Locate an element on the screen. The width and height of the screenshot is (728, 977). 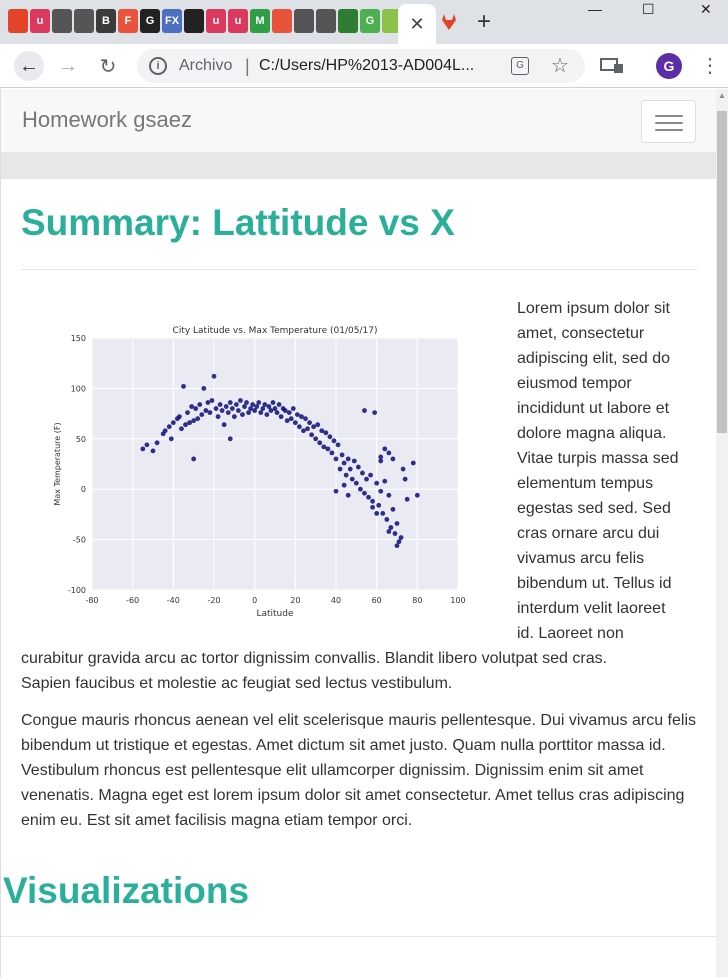
close-tab-icon: ✕ is located at coordinates (417, 23).